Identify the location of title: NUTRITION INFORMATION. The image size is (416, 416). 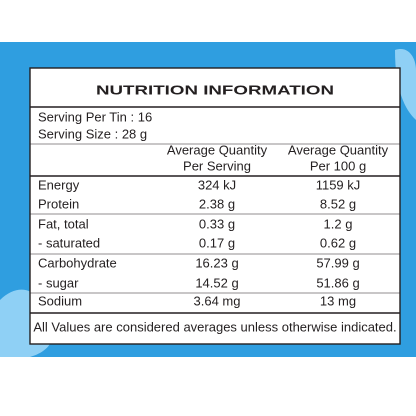
(215, 89).